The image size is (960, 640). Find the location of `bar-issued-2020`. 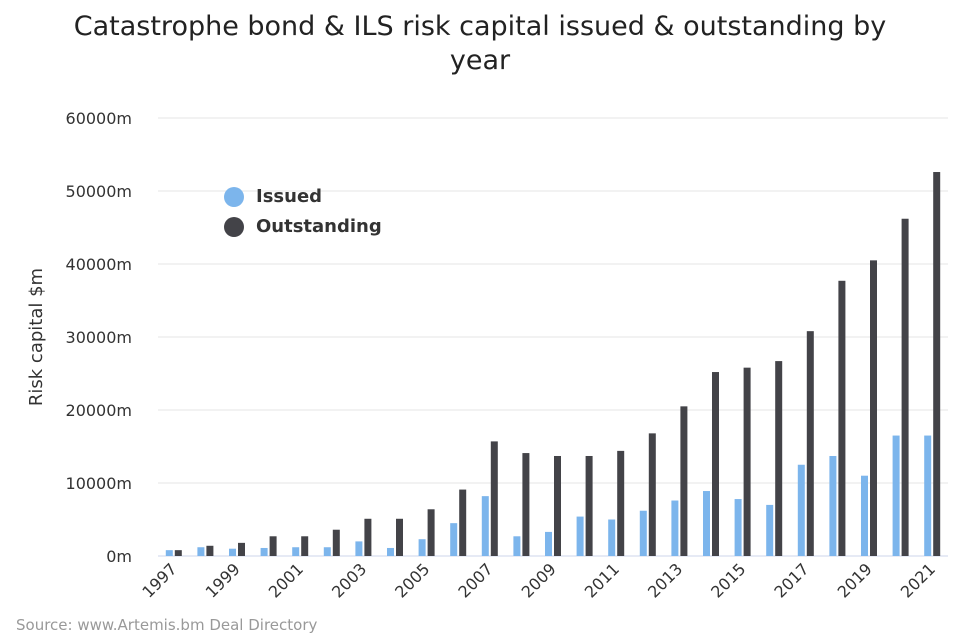

bar-issued-2020 is located at coordinates (896, 495).